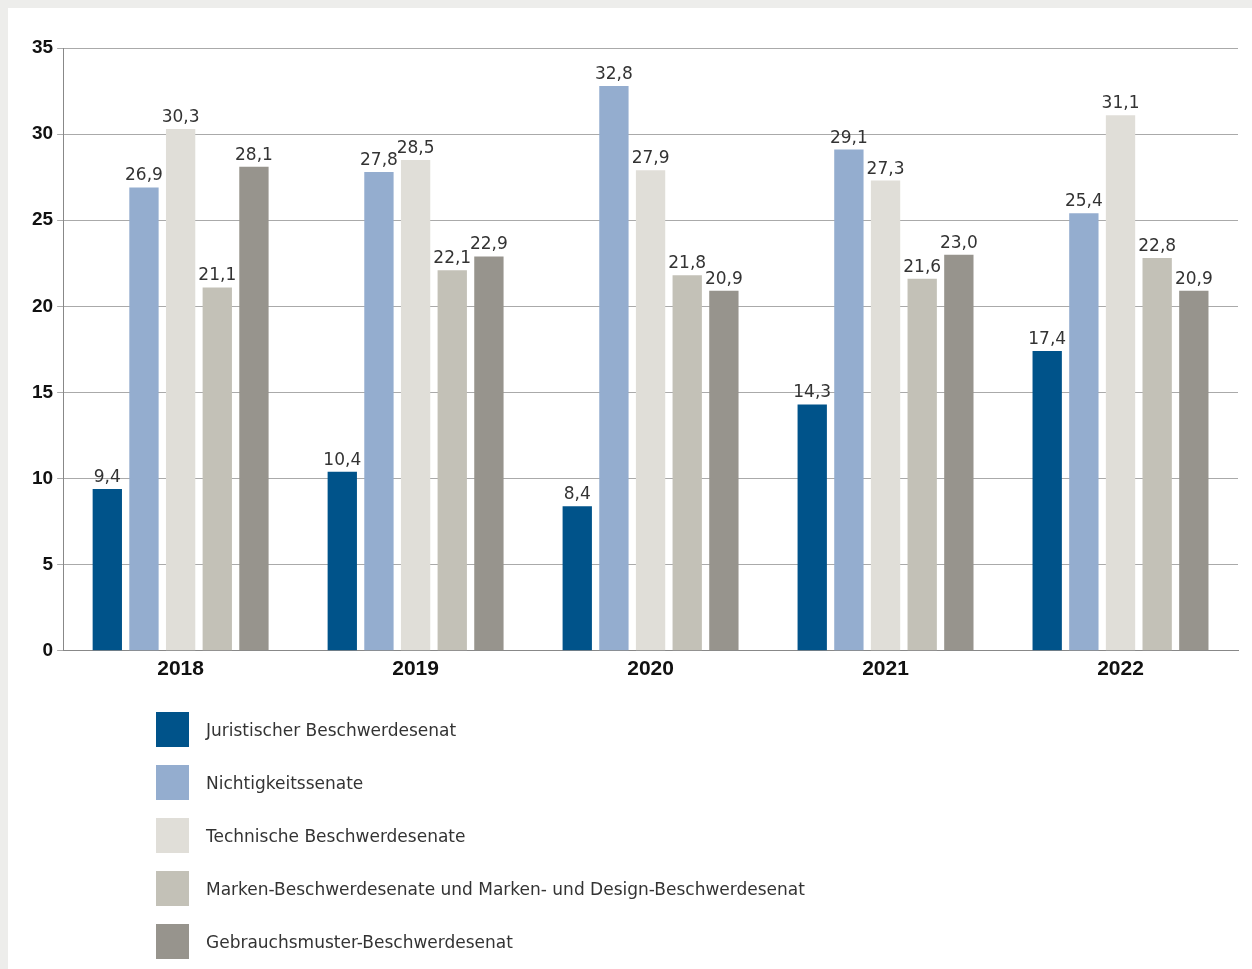  I want to click on data-label: 21,8, so click(687, 262).